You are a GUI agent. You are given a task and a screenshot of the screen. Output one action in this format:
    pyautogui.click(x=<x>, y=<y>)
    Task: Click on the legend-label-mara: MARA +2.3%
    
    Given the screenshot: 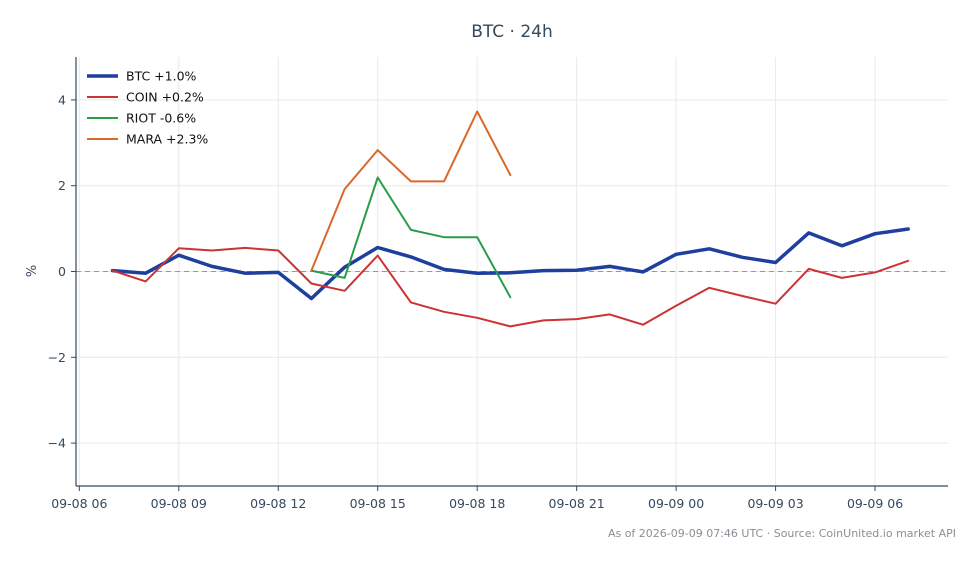 What is the action you would take?
    pyautogui.click(x=167, y=139)
    